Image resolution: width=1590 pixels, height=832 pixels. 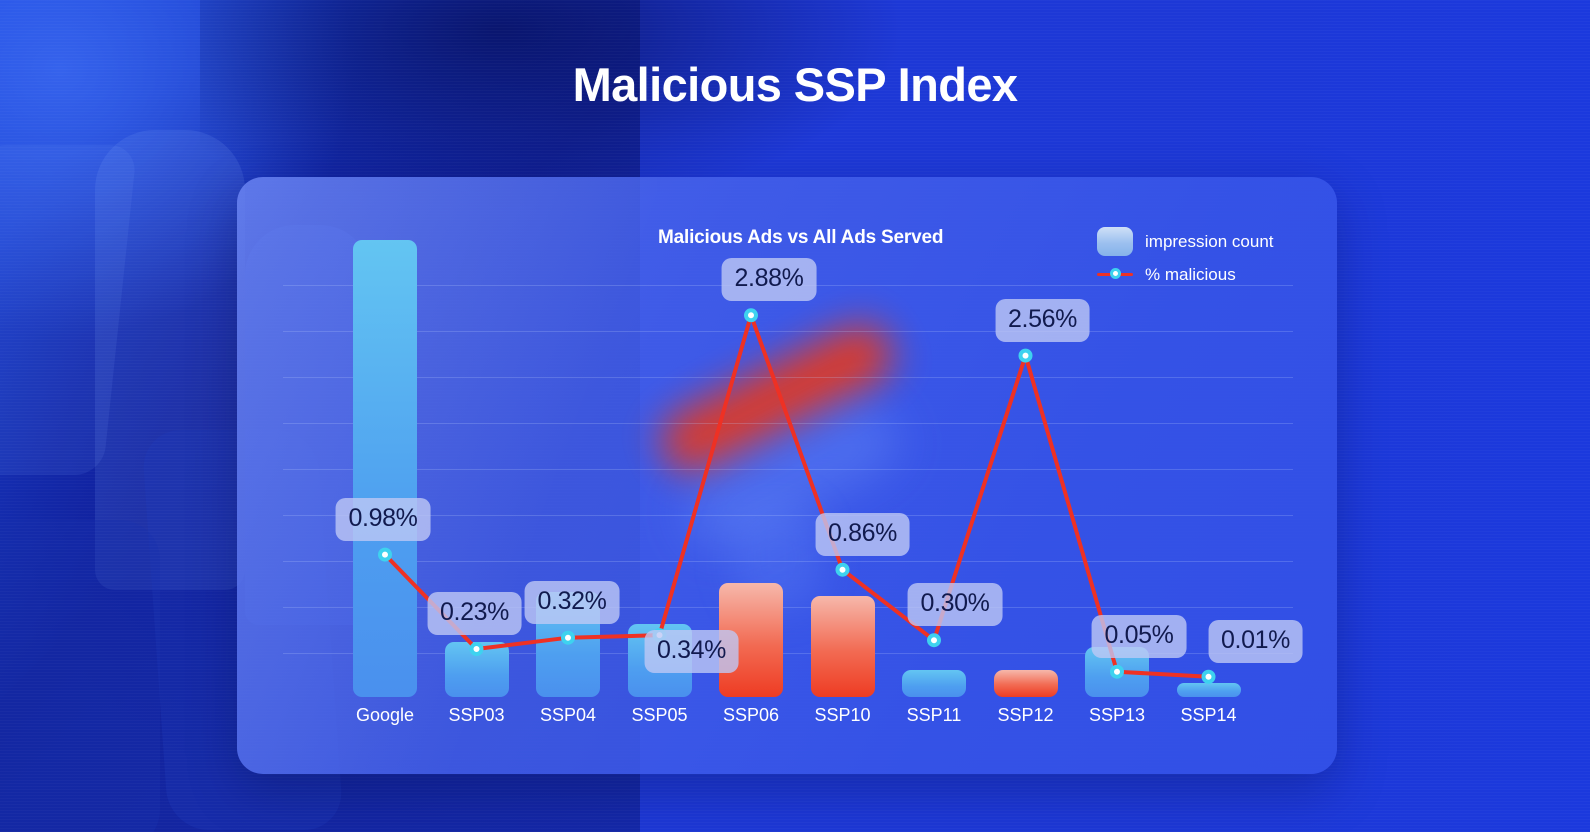 What do you see at coordinates (385, 715) in the screenshot?
I see `x-axis-label: Google` at bounding box center [385, 715].